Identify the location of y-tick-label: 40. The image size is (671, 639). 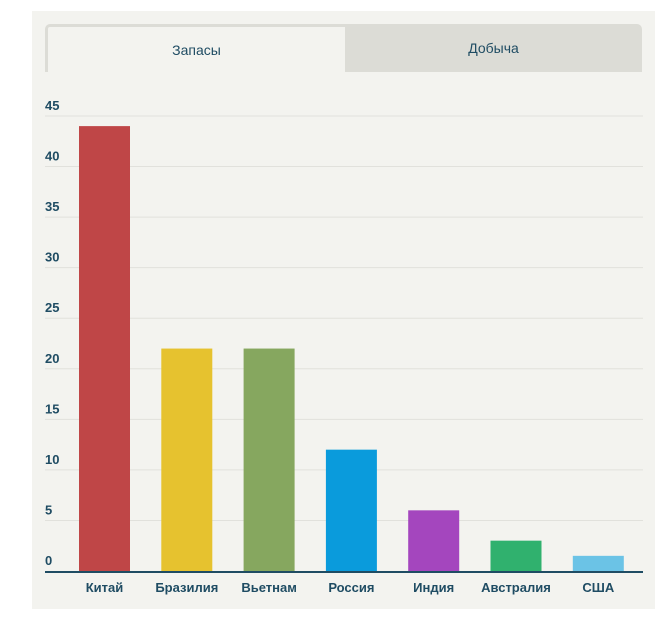
(52, 156).